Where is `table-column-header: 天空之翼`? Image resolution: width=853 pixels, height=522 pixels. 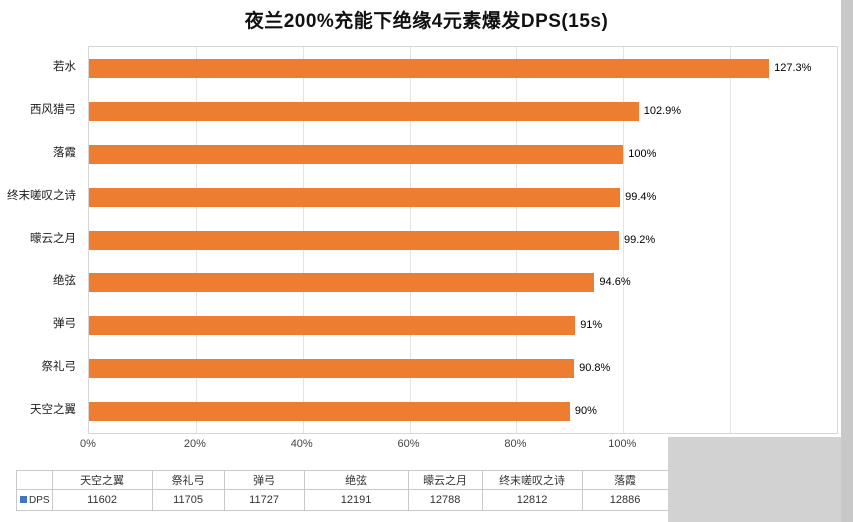 table-column-header: 天空之翼 is located at coordinates (102, 480).